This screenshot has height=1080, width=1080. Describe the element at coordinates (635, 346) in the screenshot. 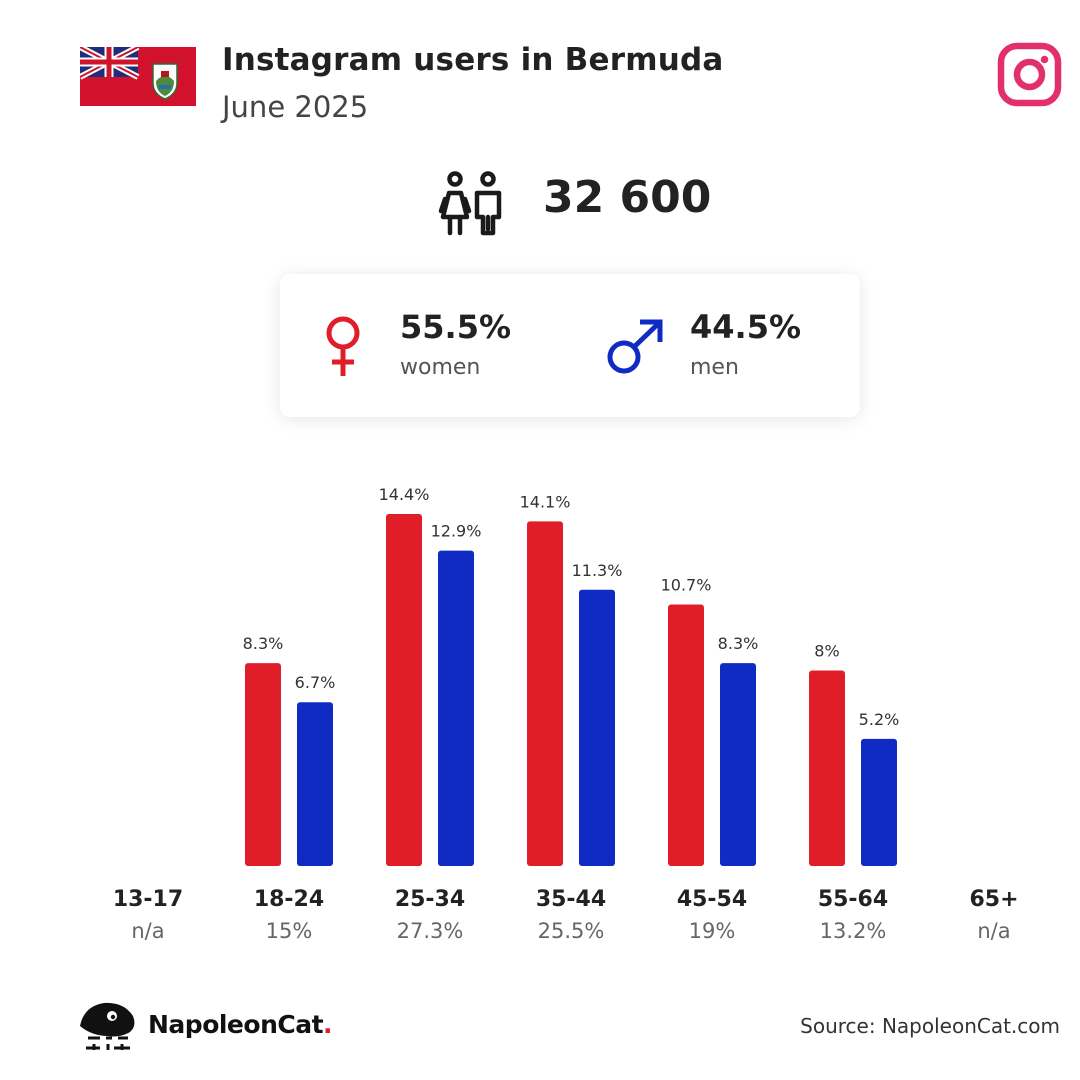

I see `male-symbol-icon` at that location.